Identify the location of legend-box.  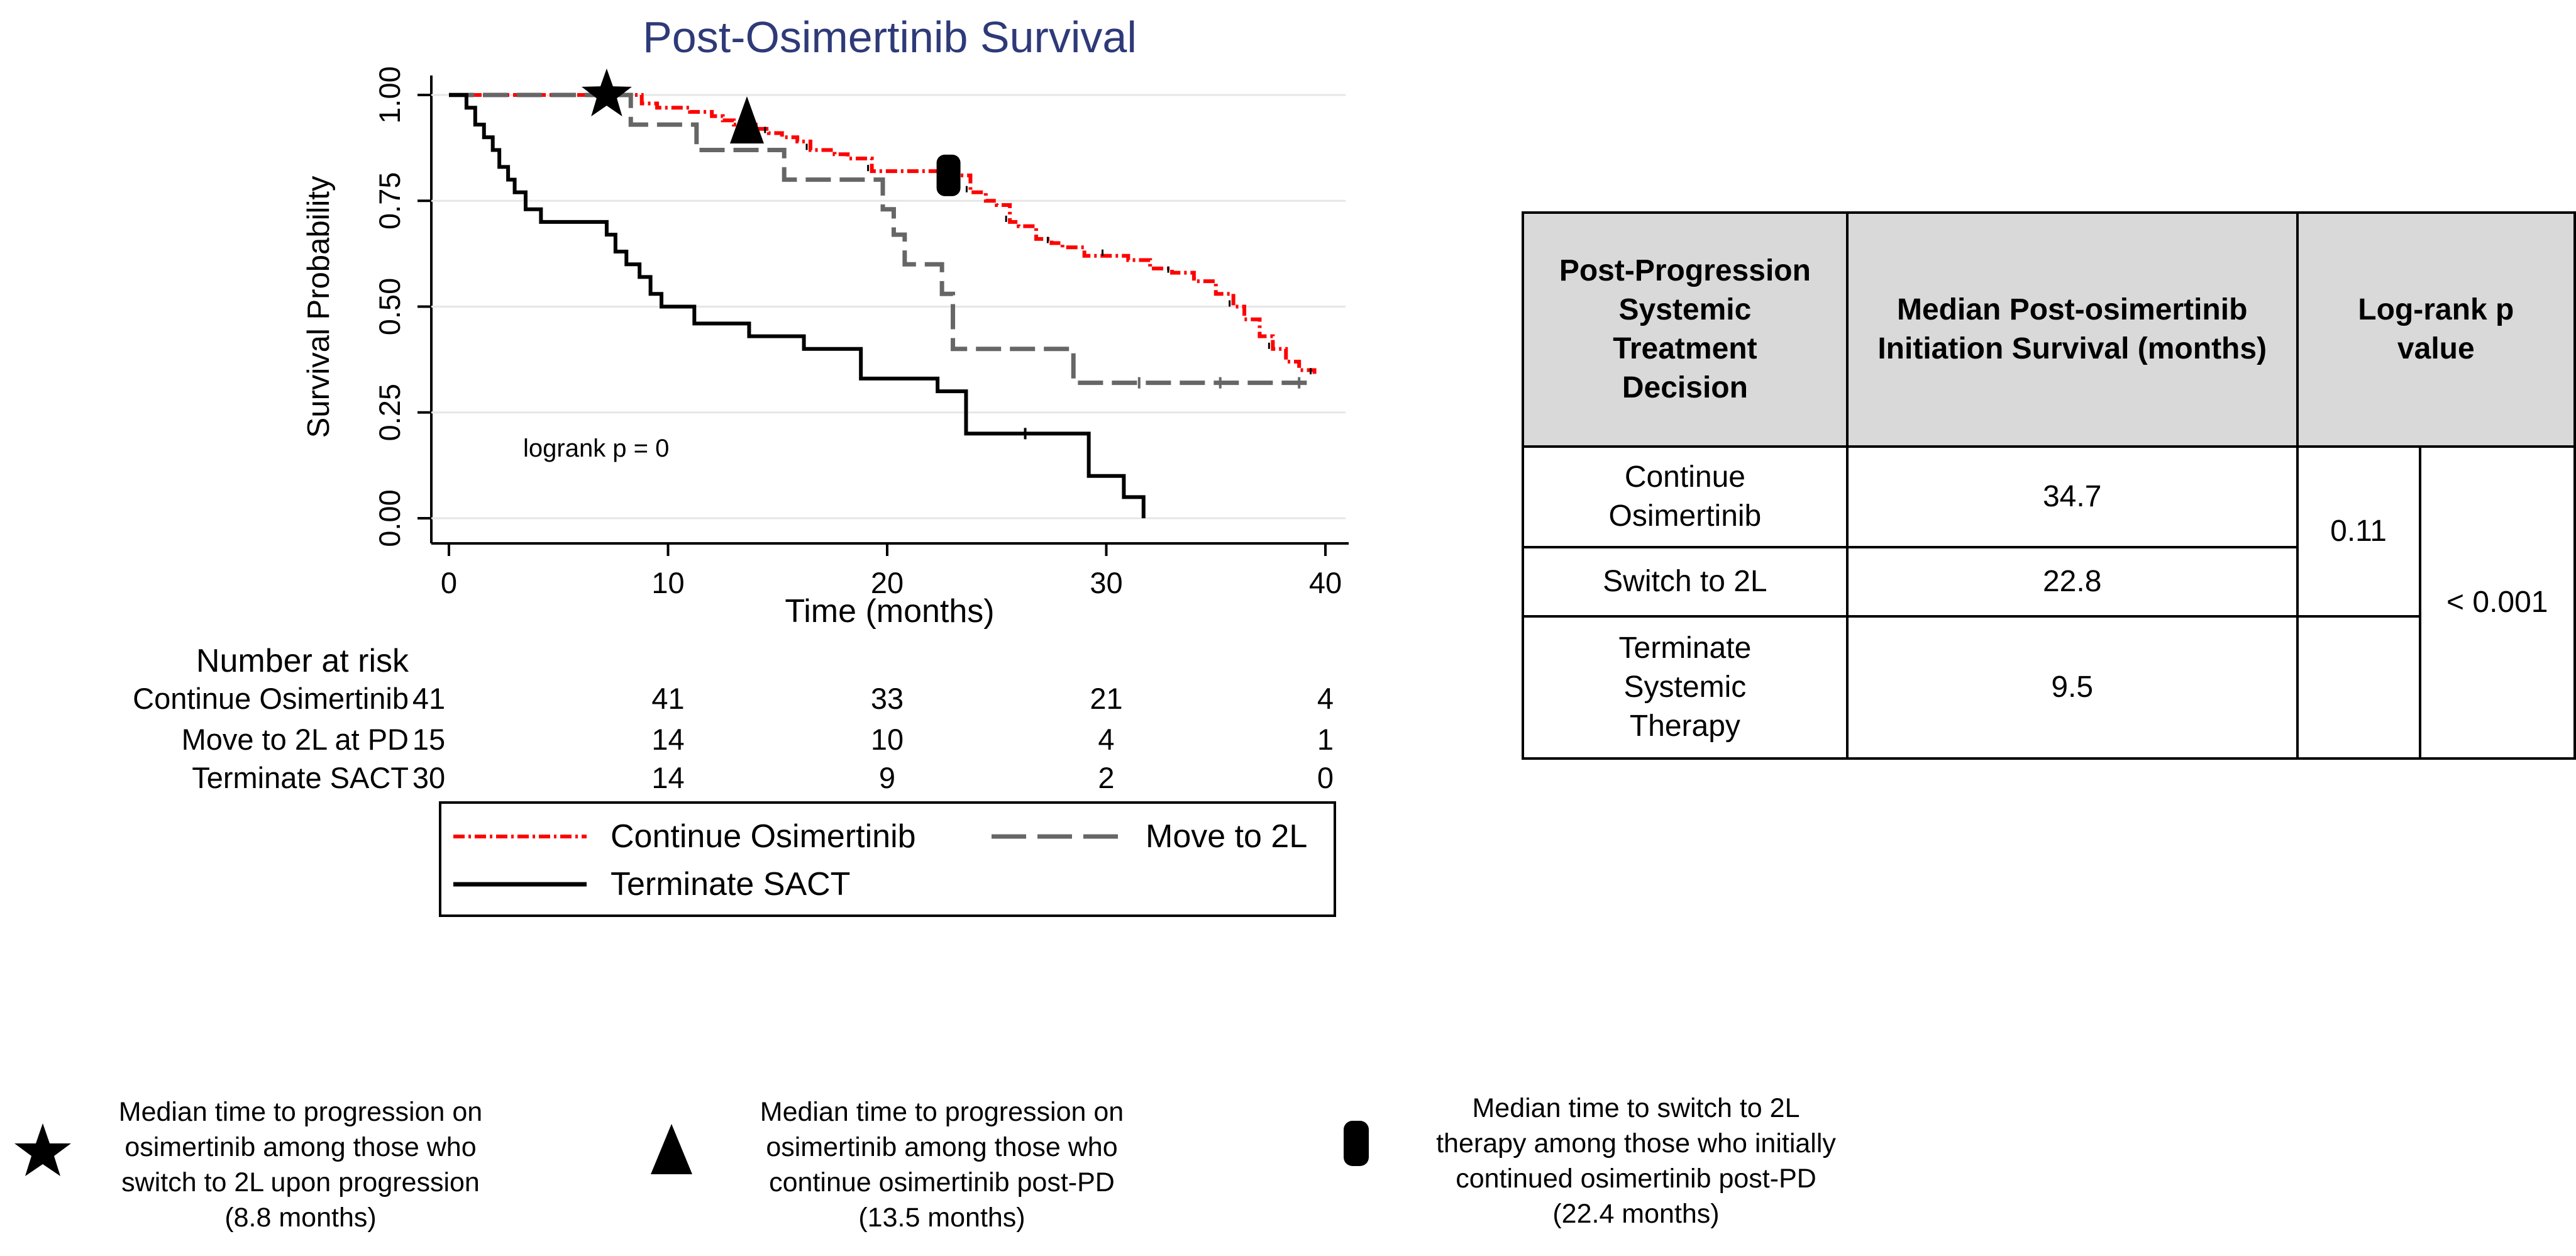
(887, 859).